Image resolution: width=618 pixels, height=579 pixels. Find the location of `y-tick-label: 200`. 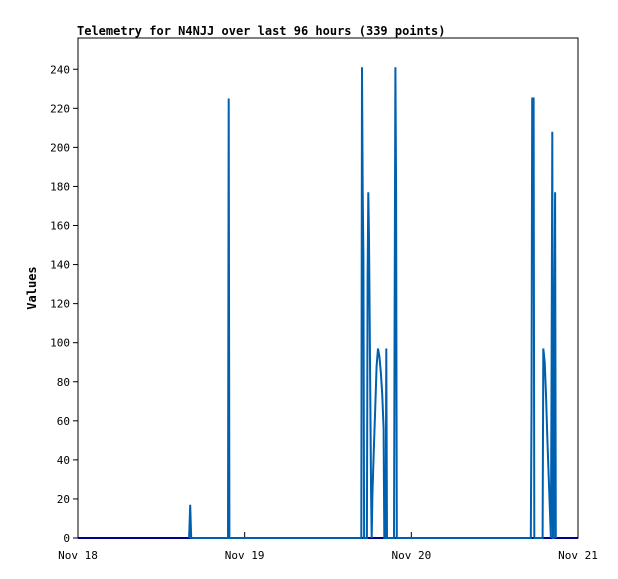

y-tick-label: 200 is located at coordinates (60, 147).